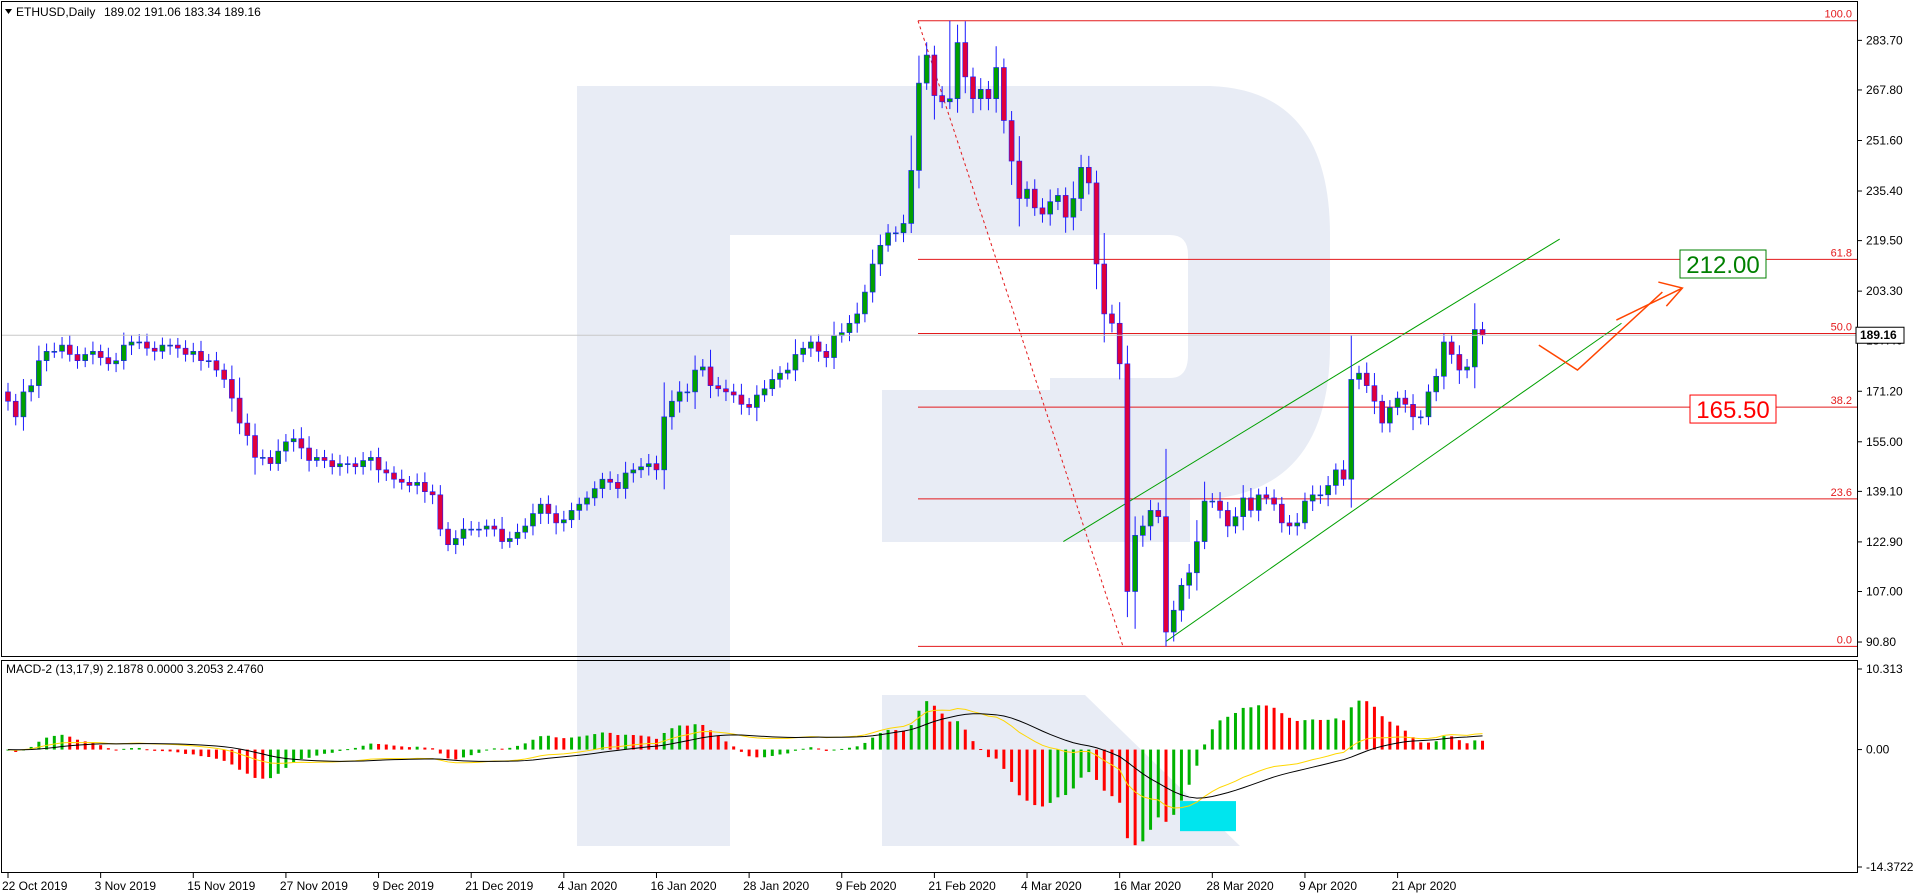 Image resolution: width=1916 pixels, height=896 pixels. Describe the element at coordinates (1311, 390) in the screenshot. I see `channel-upper-line` at that location.